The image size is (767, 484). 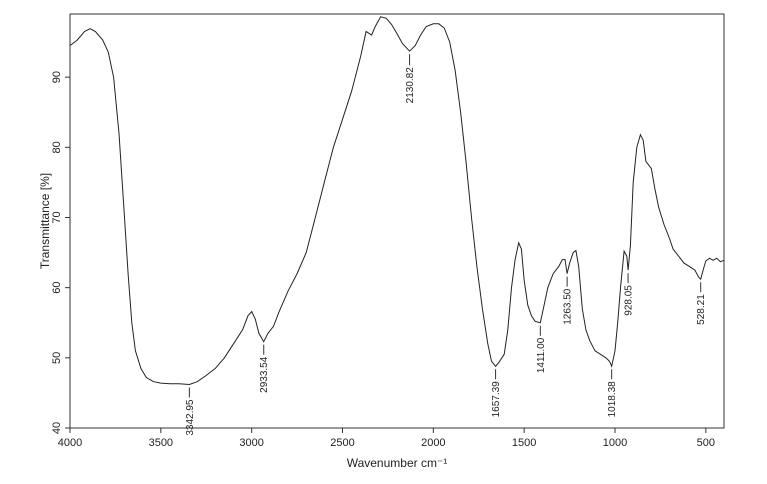 What do you see at coordinates (496, 399) in the screenshot?
I see `peak-label: 1657.39` at bounding box center [496, 399].